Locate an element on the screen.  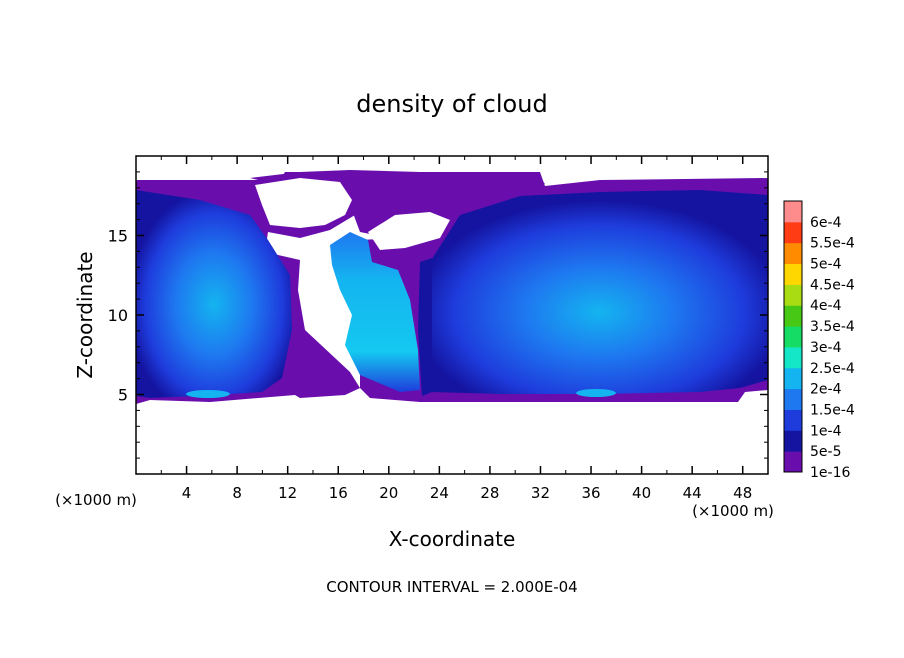
density-lens-right is located at coordinates (596, 393).